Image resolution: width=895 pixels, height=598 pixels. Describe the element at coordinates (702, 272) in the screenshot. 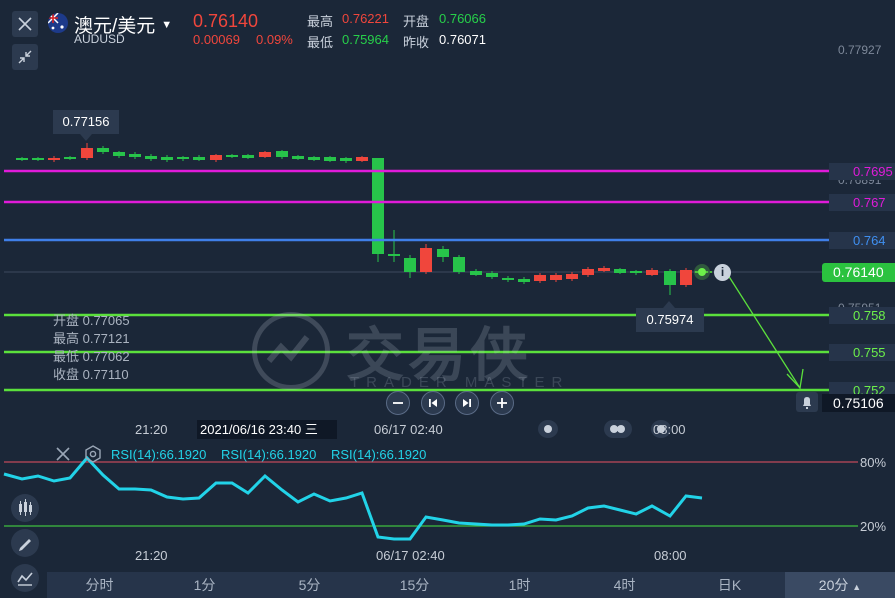

I see `live-price-dot` at that location.